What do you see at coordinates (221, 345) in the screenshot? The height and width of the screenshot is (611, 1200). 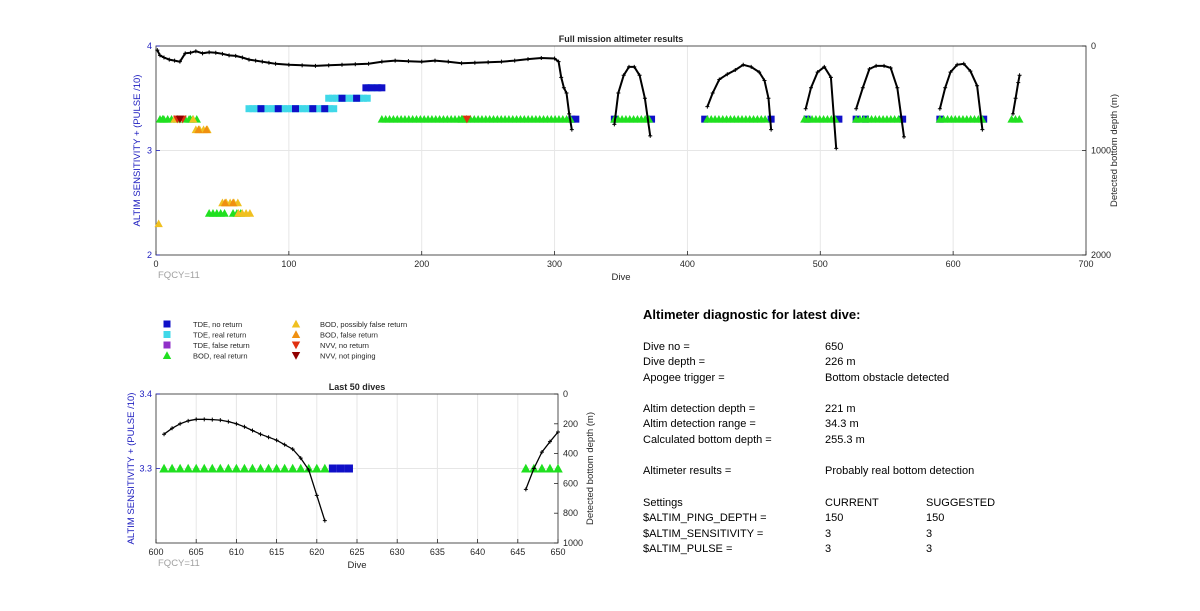 I see `legend-label: TDE, false return` at bounding box center [221, 345].